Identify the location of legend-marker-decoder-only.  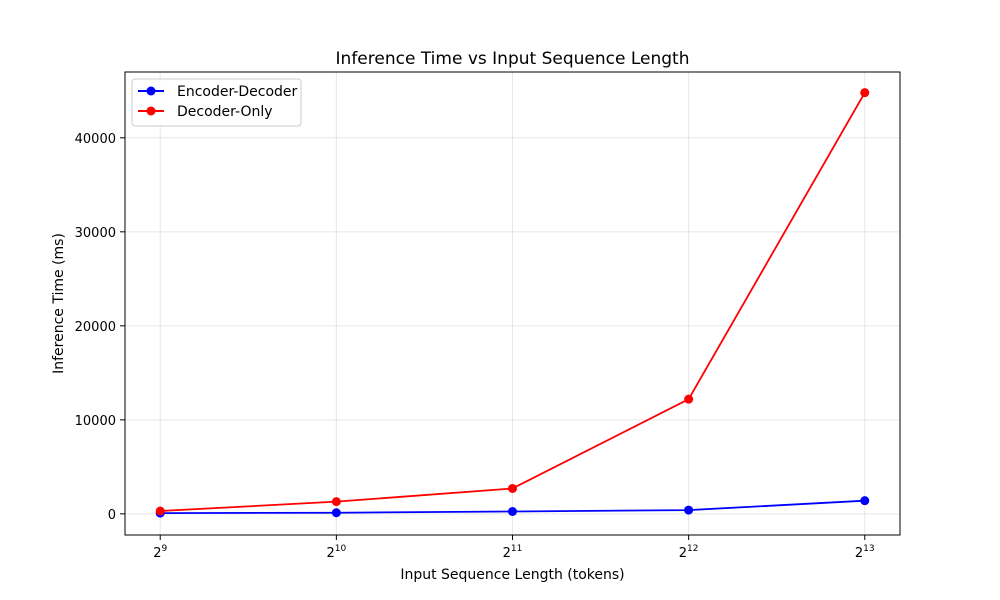
(151, 111).